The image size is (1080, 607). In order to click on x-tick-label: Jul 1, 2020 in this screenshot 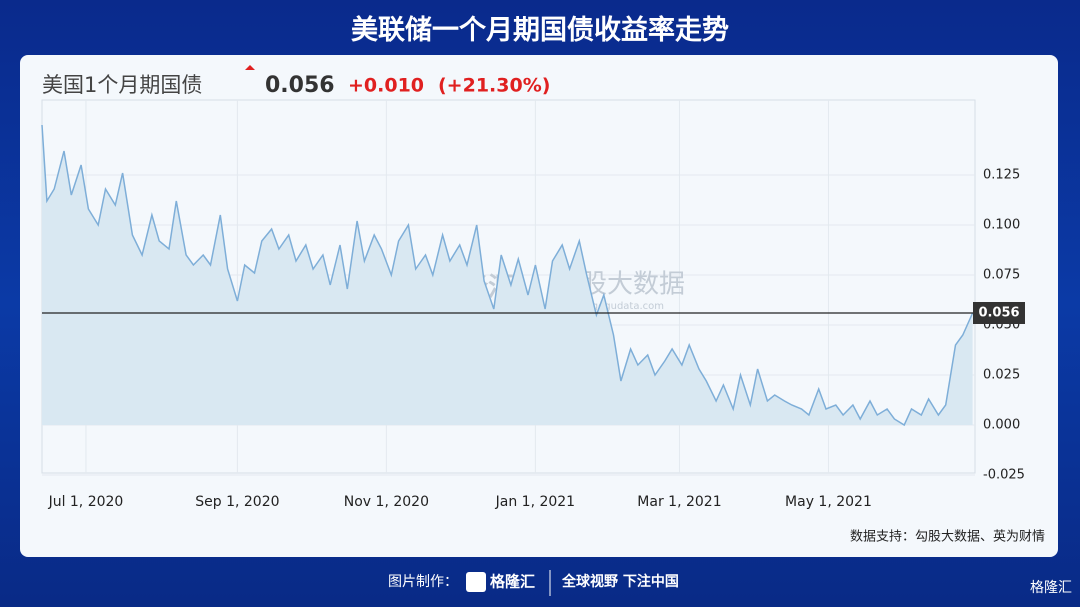, I will do `click(86, 502)`.